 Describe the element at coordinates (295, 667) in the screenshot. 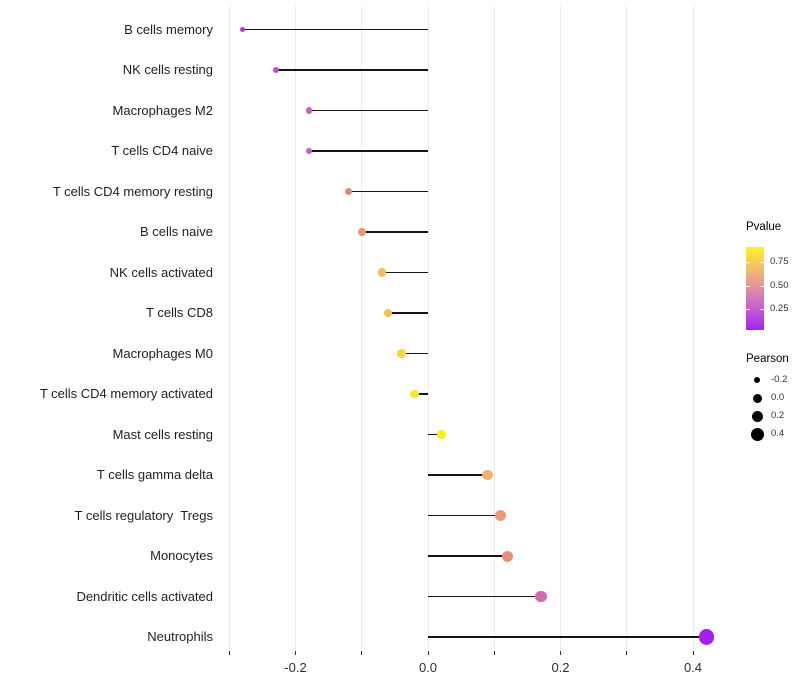

I see `x-tick-label: -0.2` at that location.